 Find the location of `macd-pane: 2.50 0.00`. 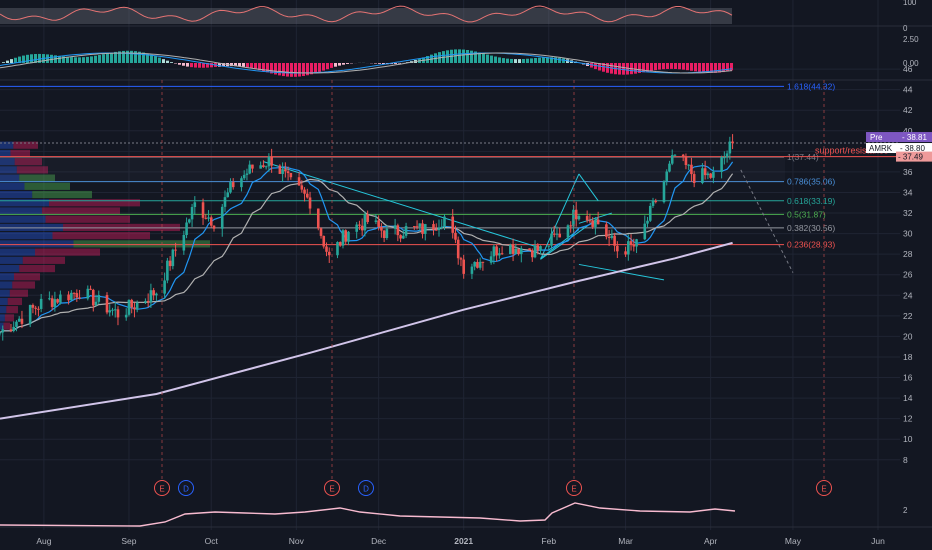

macd-pane: 2.50 0.00 is located at coordinates (459, 56).